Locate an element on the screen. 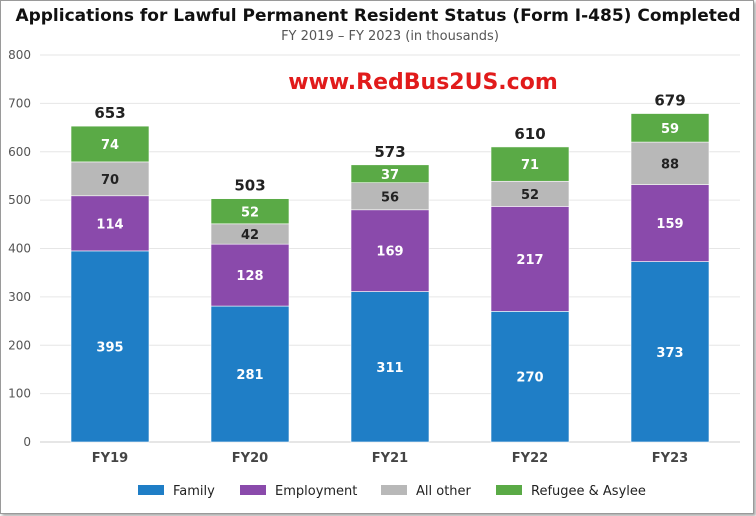 The image size is (756, 516). data-label: 71 is located at coordinates (530, 165).